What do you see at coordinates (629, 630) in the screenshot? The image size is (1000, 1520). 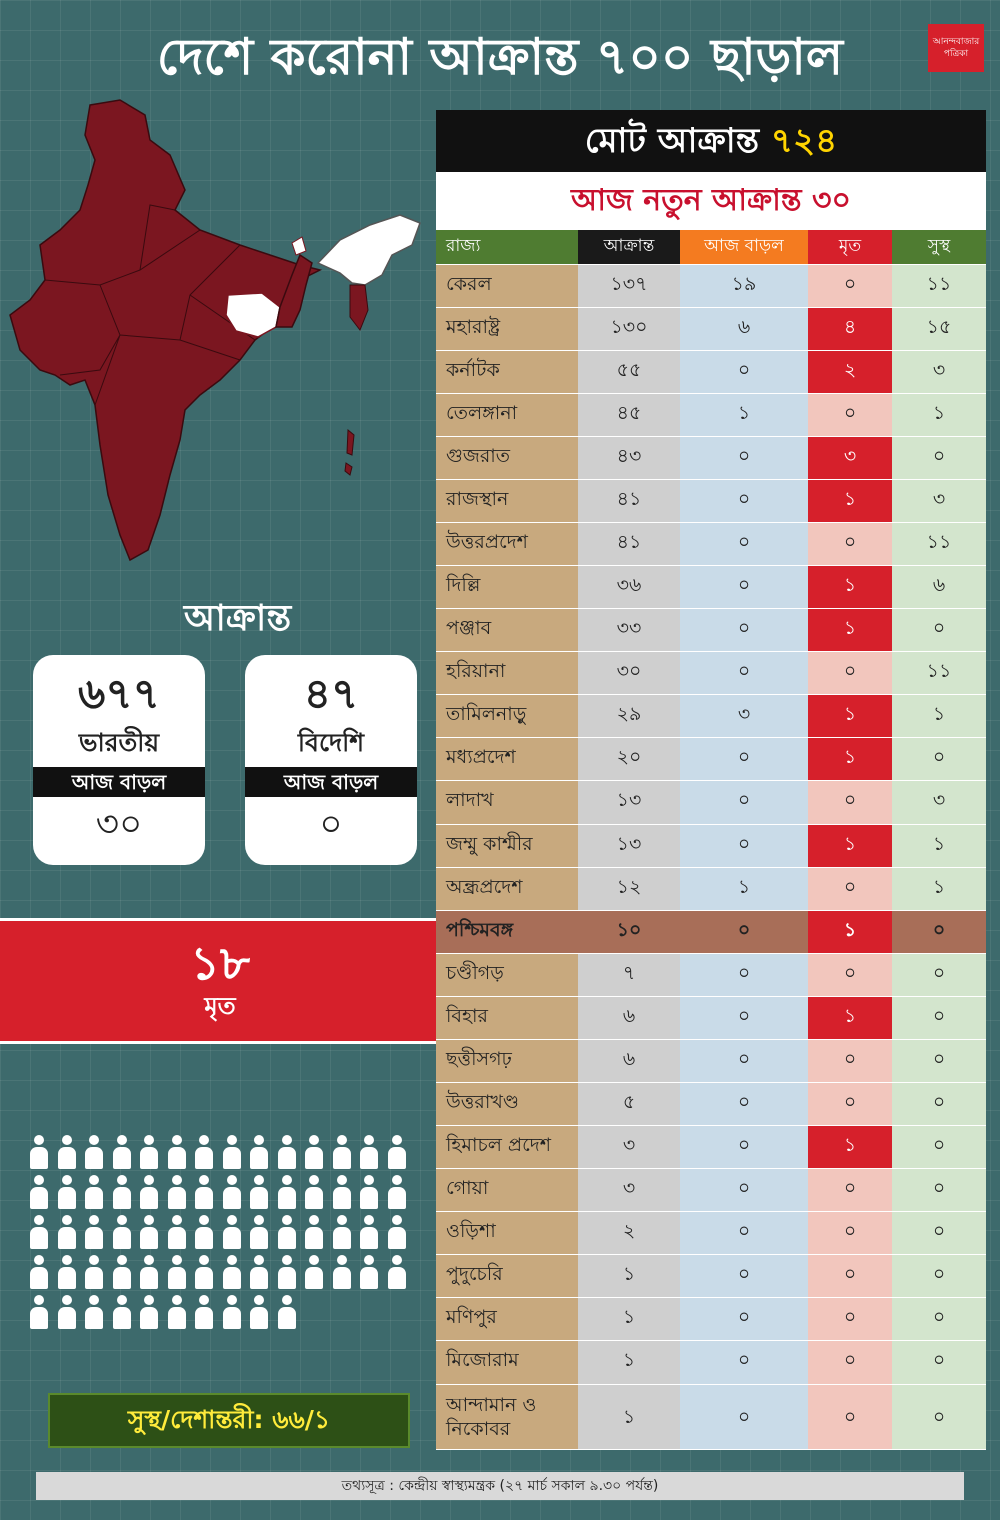 I see `cases-cell: ৩৩` at bounding box center [629, 630].